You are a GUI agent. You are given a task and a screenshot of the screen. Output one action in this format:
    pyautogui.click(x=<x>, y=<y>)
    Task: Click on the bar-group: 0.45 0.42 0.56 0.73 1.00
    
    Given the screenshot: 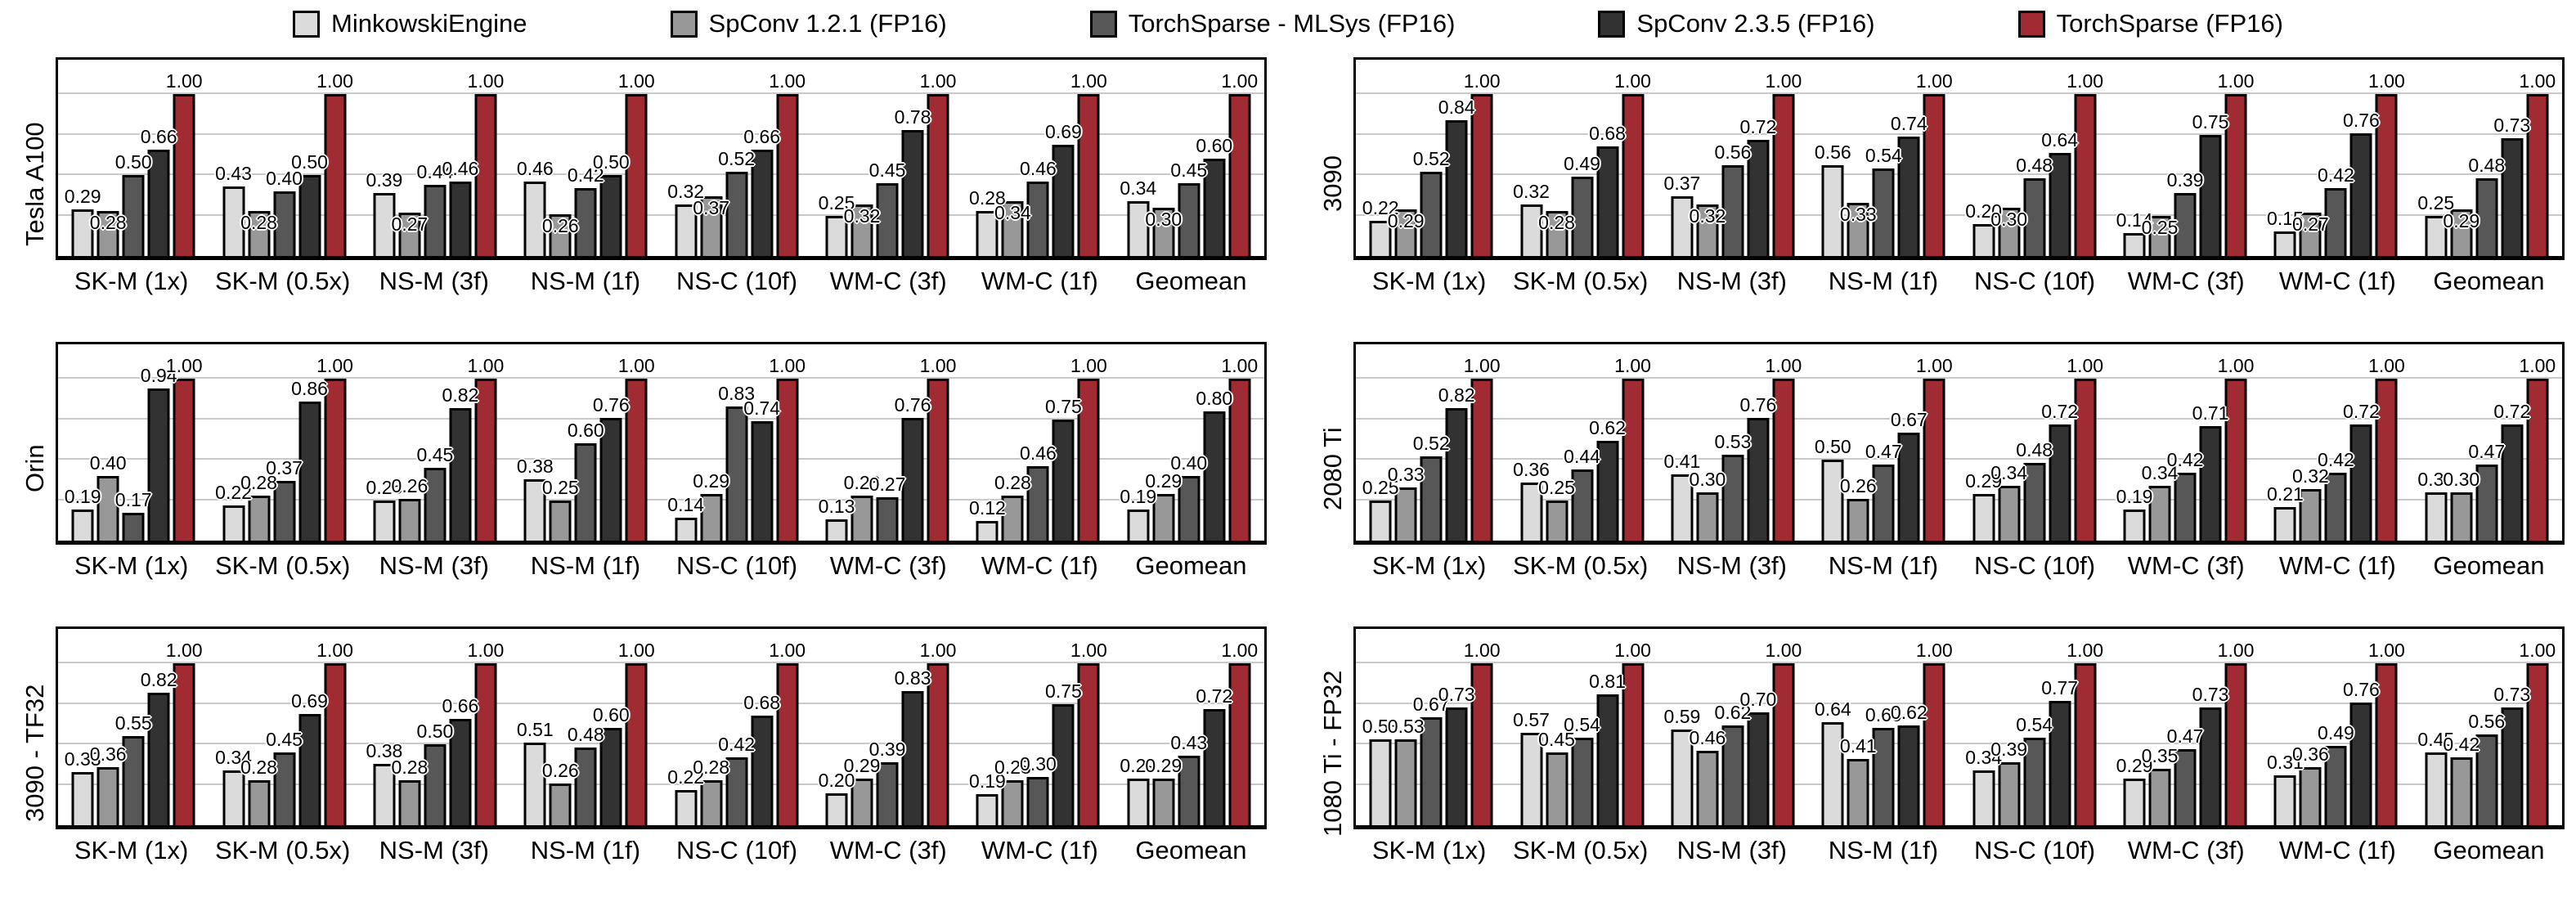 What is the action you would take?
    pyautogui.click(x=2487, y=727)
    